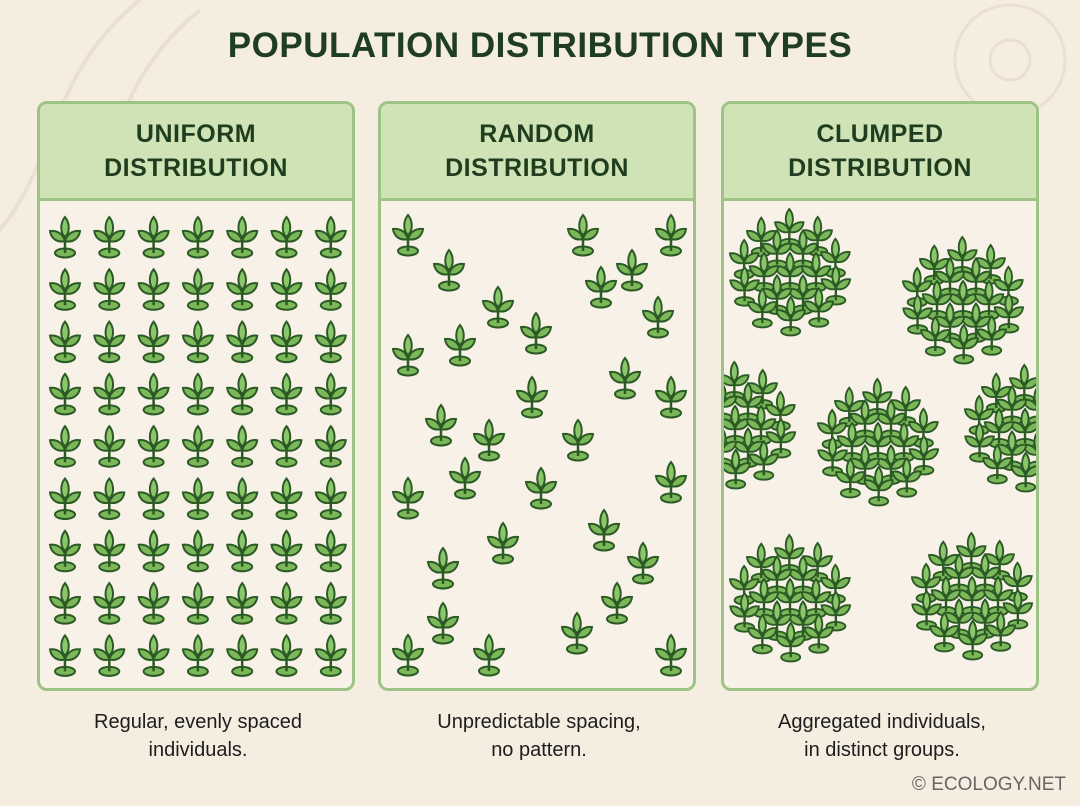  What do you see at coordinates (198, 736) in the screenshot?
I see `uniform-caption: Regular, evenly spaced individuals.` at bounding box center [198, 736].